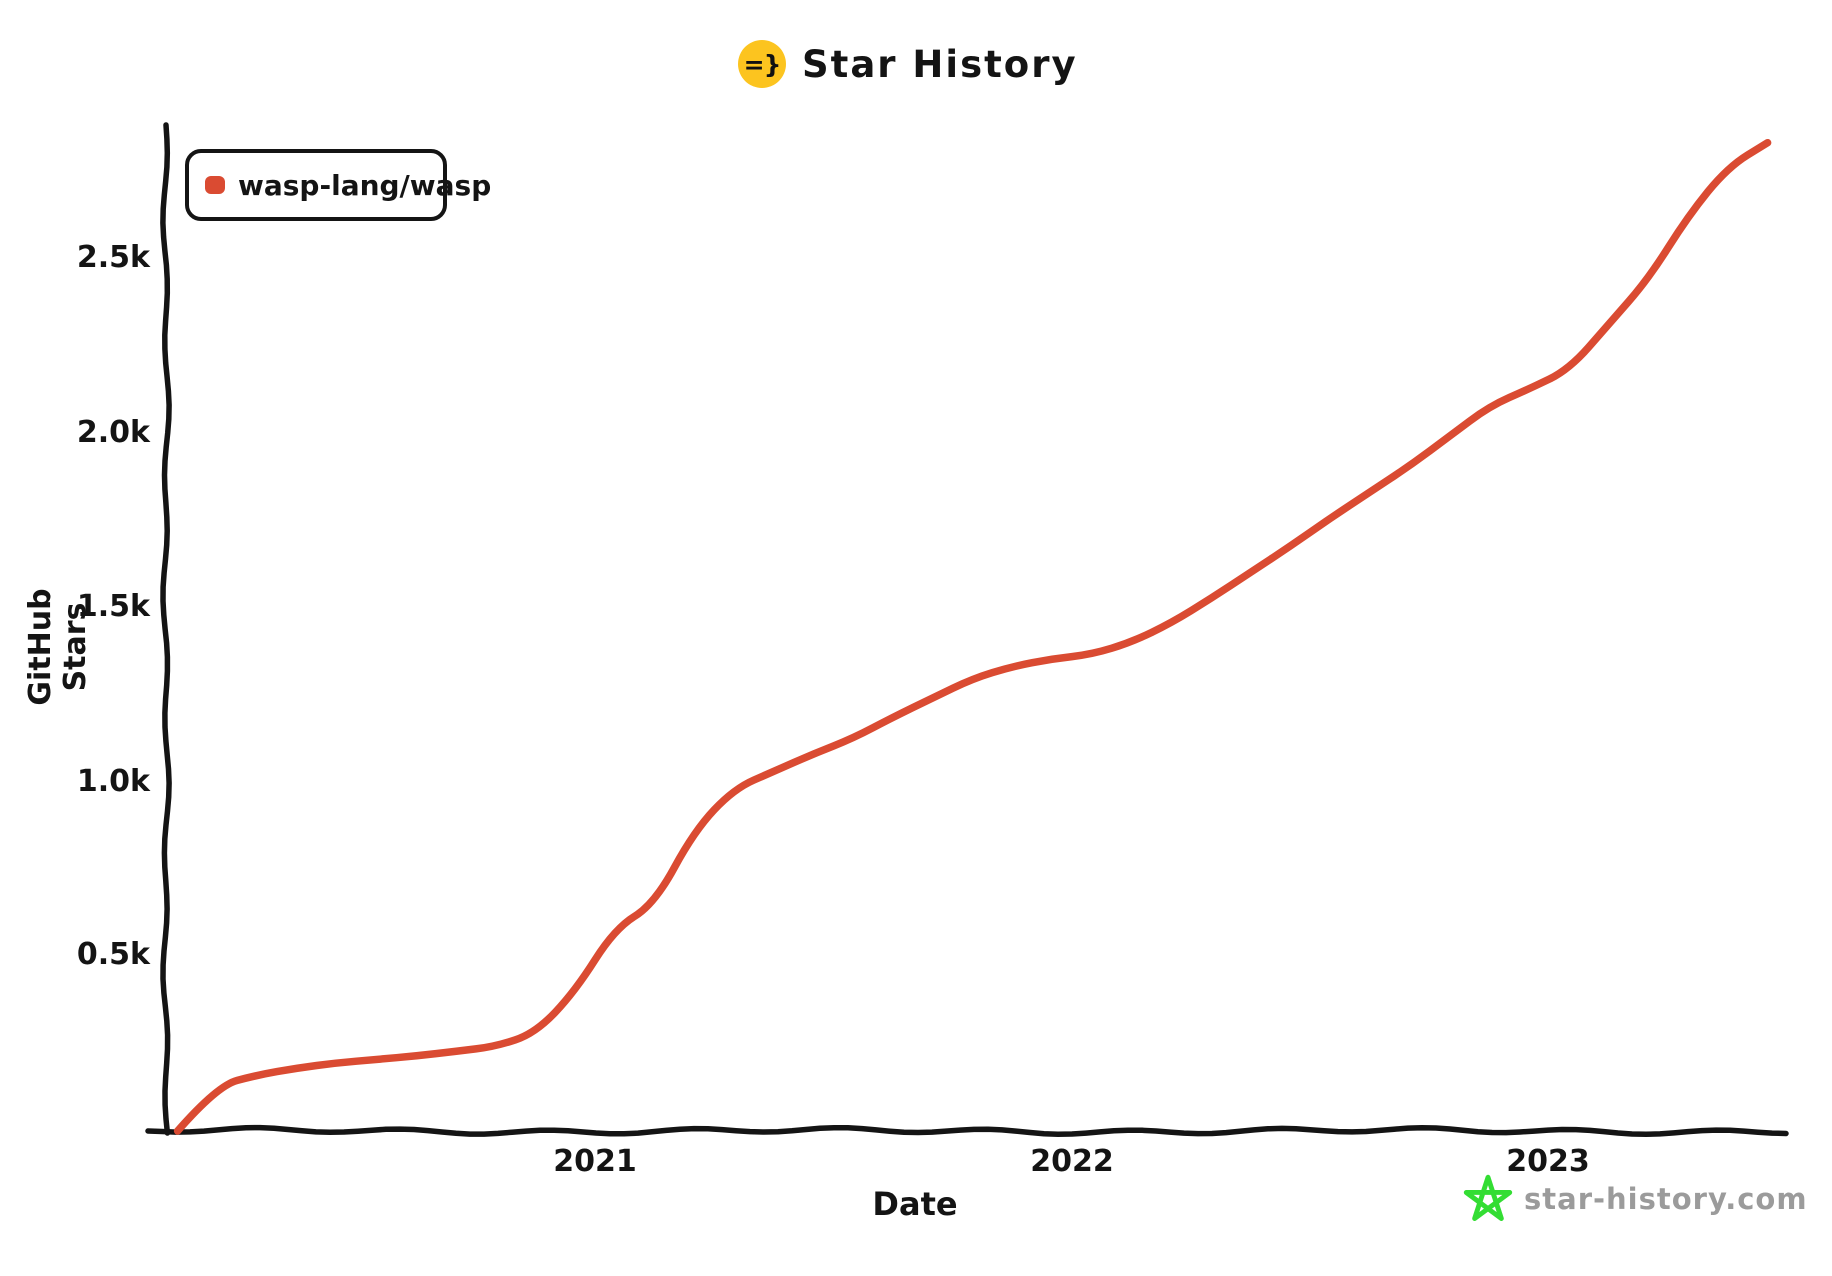 Image resolution: width=1832 pixels, height=1276 pixels. Describe the element at coordinates (113, 781) in the screenshot. I see `y-tick-1_0k: 1.0k` at that location.